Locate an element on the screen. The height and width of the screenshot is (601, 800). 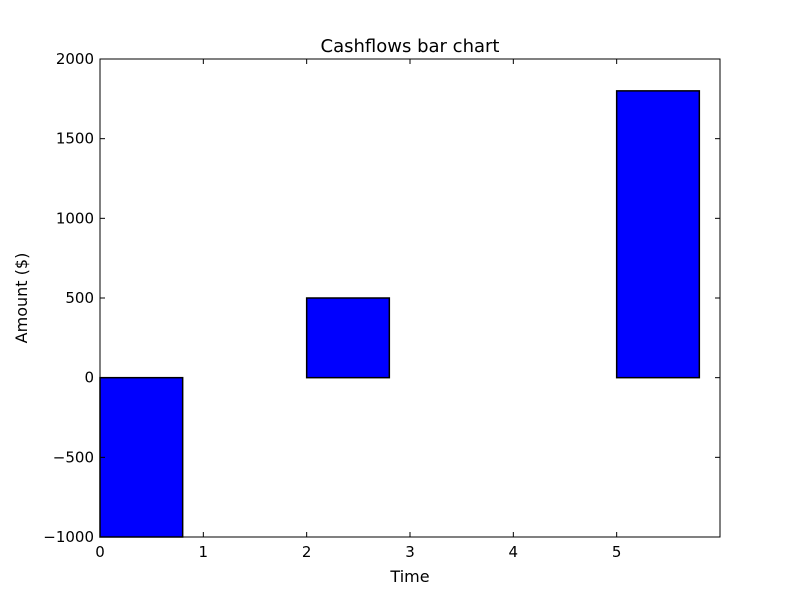
y-tick-label: −1000 is located at coordinates (68, 537).